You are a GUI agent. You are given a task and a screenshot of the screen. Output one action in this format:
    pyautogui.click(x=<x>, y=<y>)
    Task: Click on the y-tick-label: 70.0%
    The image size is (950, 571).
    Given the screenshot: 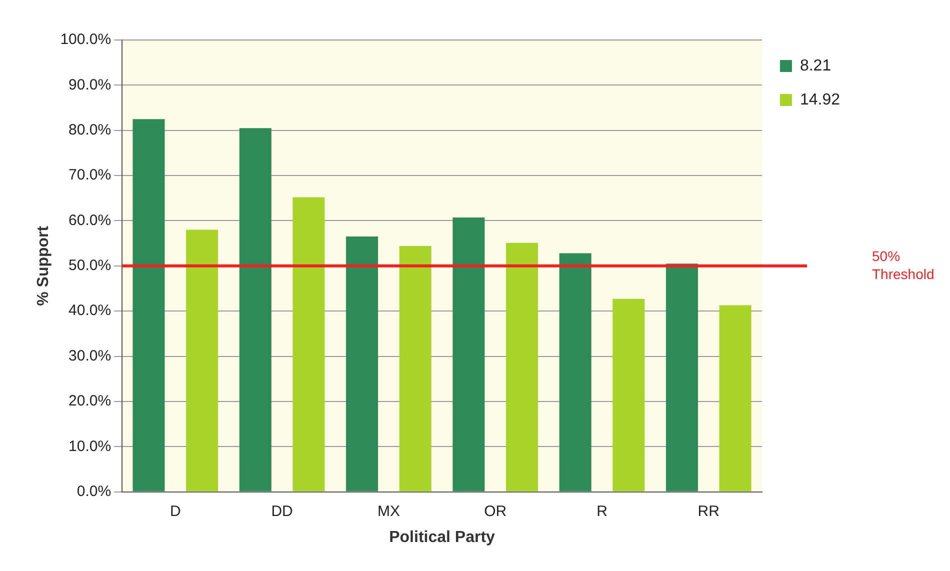 What is the action you would take?
    pyautogui.click(x=90, y=175)
    